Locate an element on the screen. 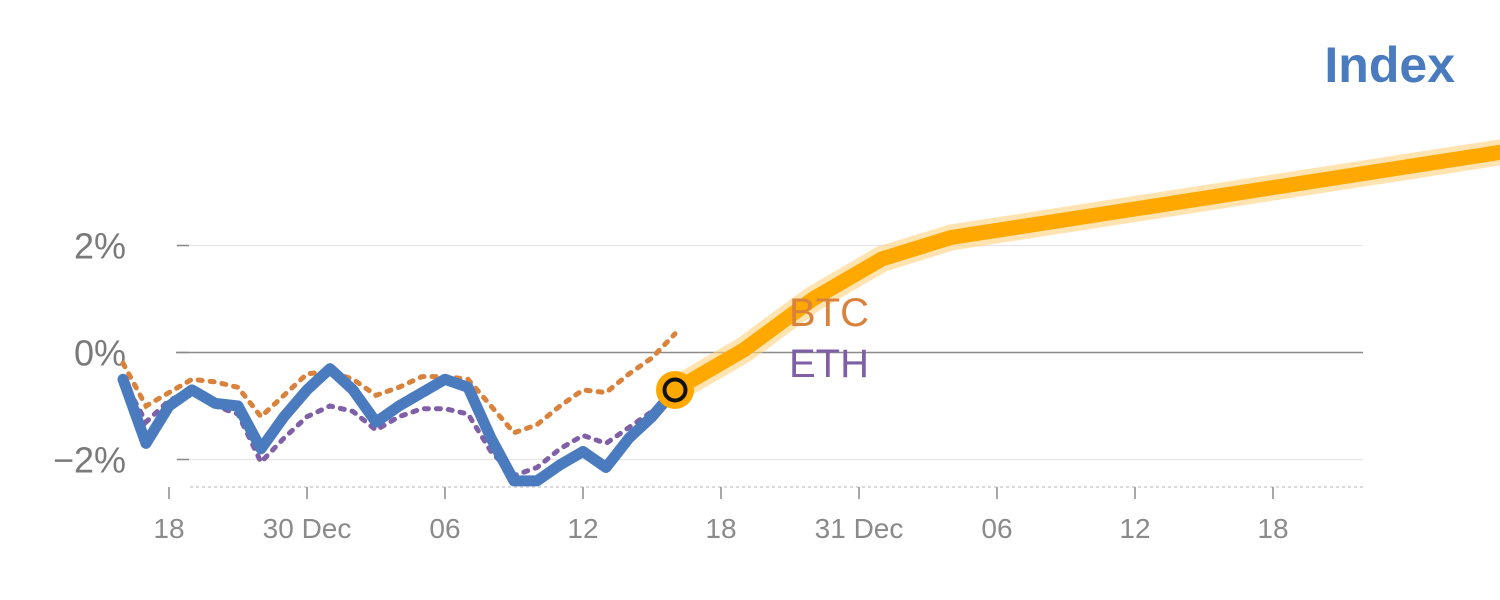 The image size is (1500, 600). index-line is located at coordinates (399, 425).